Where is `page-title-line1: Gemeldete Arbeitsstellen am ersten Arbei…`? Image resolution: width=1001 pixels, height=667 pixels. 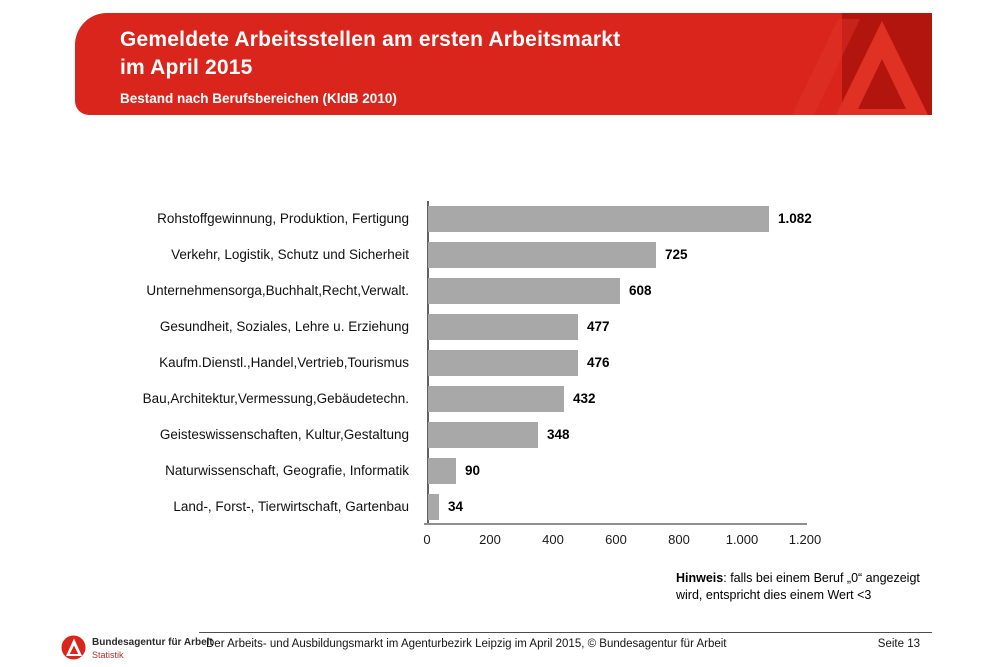
page-title-line1: Gemeldete Arbeitsstellen am ersten Arbei… is located at coordinates (370, 39).